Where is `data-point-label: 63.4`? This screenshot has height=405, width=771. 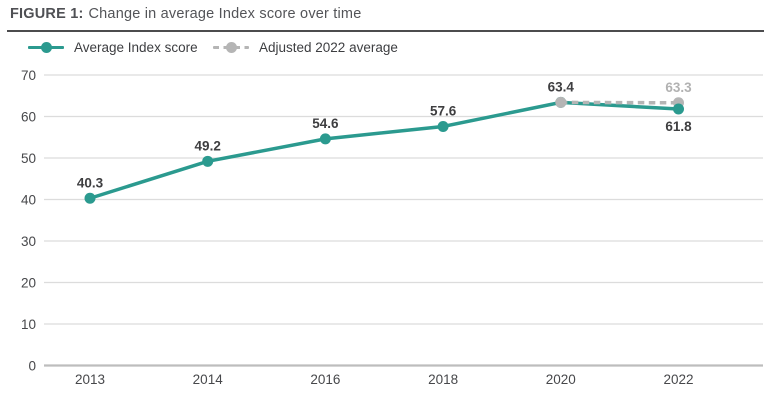
data-point-label: 63.4 is located at coordinates (561, 86).